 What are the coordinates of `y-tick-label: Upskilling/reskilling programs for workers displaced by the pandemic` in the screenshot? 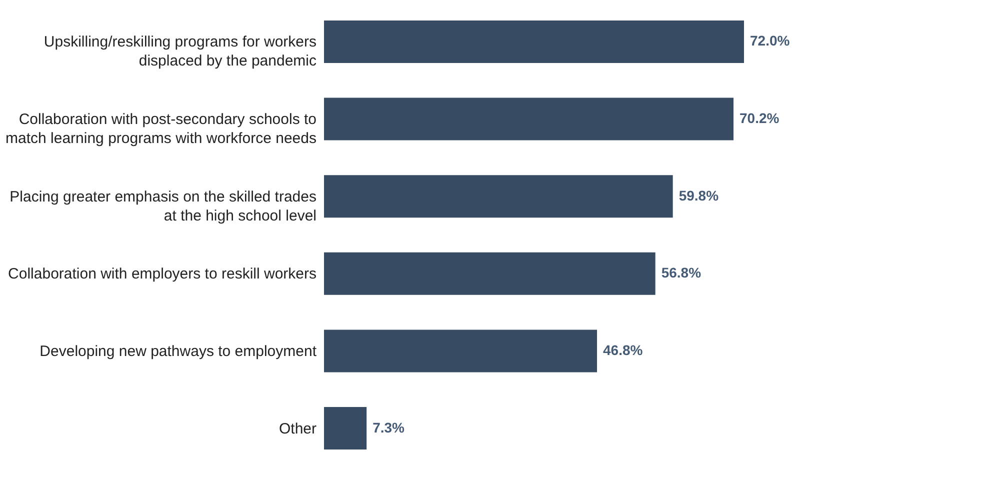 It's located at (180, 52).